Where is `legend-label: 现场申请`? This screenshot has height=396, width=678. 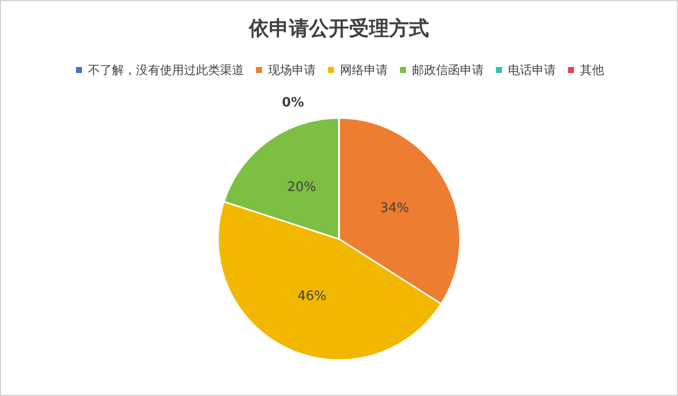 legend-label: 现场申请 is located at coordinates (292, 70).